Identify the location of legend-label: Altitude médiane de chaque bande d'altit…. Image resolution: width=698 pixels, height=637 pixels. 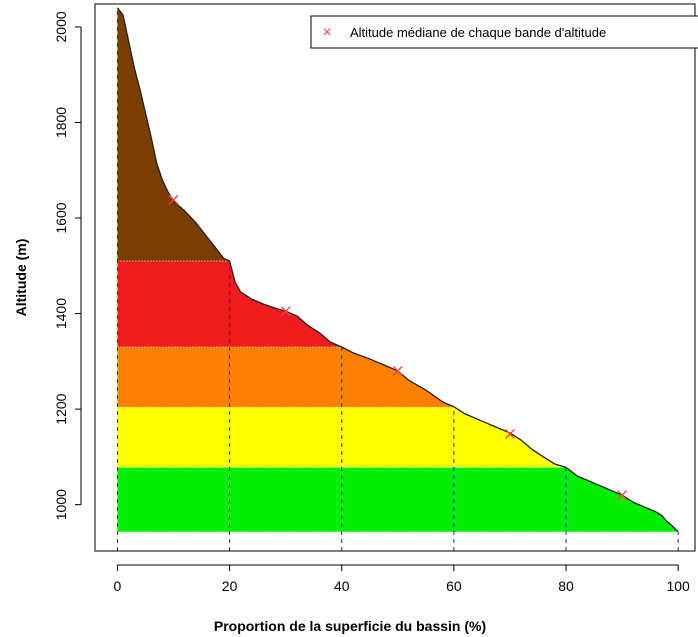
(478, 32).